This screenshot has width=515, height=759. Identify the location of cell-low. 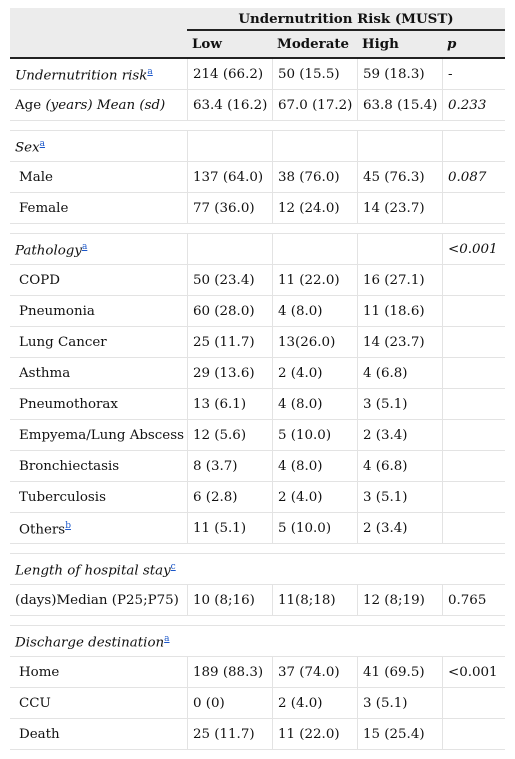
(229, 249).